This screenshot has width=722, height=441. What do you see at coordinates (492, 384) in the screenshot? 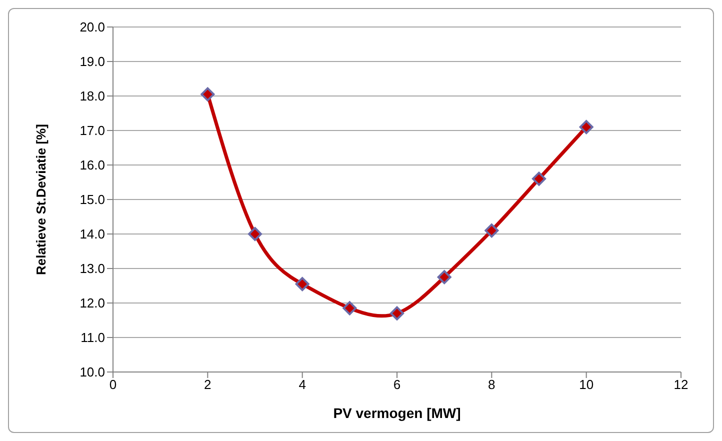
I see `x-tick-label: 8` at bounding box center [492, 384].